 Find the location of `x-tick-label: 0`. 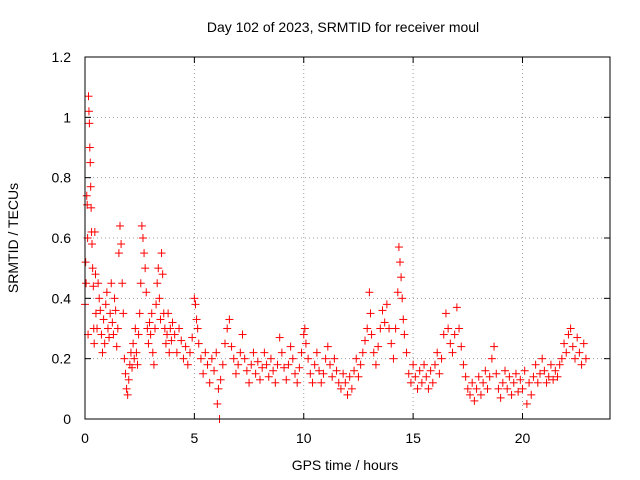

x-tick-label: 0 is located at coordinates (85, 438).